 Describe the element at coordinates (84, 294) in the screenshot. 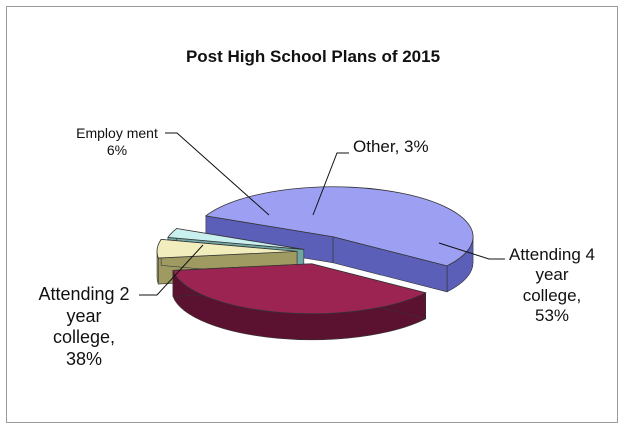

I see `slice-label-line: Attending 2` at that location.